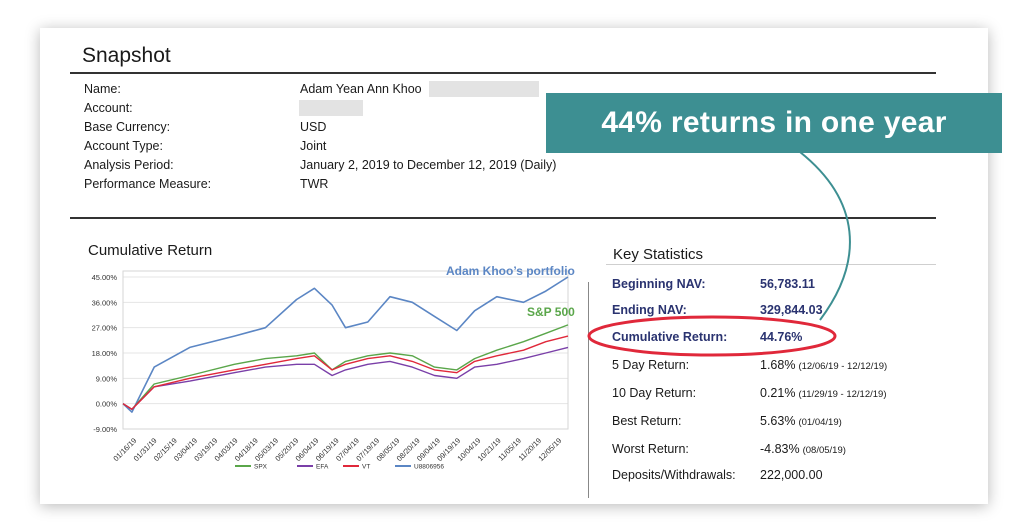 This screenshot has width=1024, height=526. I want to click on key-stat-period: (11/29/19 - 12/12/19), so click(842, 394).